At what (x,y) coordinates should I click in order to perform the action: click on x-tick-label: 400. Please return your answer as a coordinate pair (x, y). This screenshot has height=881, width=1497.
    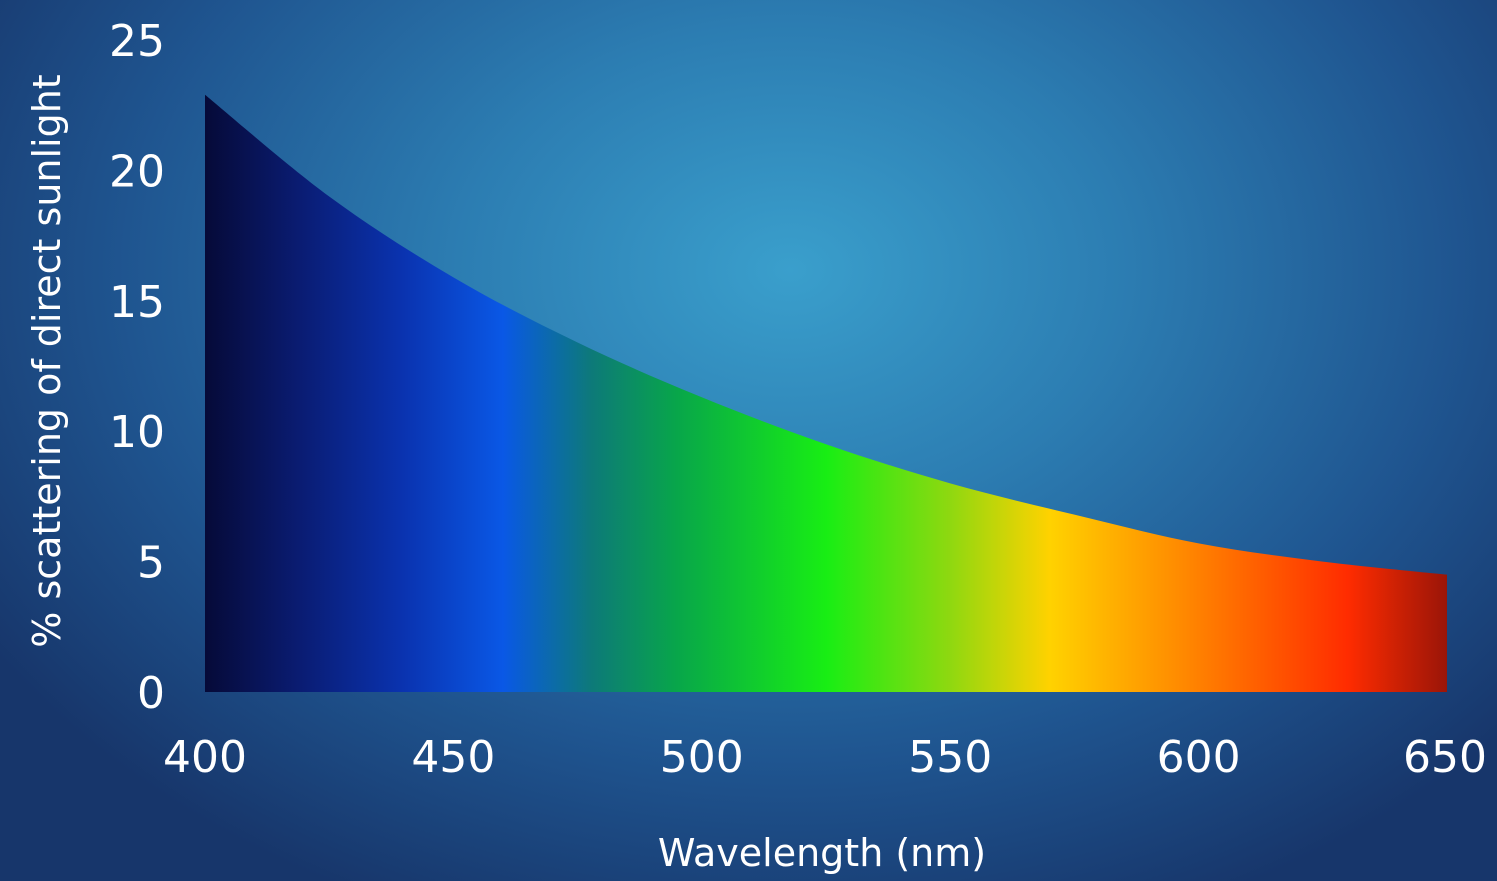
    Looking at the image, I should click on (205, 757).